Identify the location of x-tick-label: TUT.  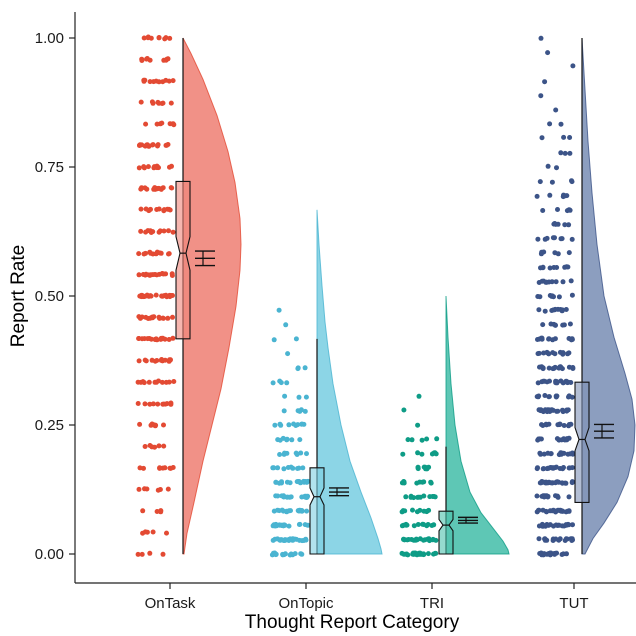
(573, 603).